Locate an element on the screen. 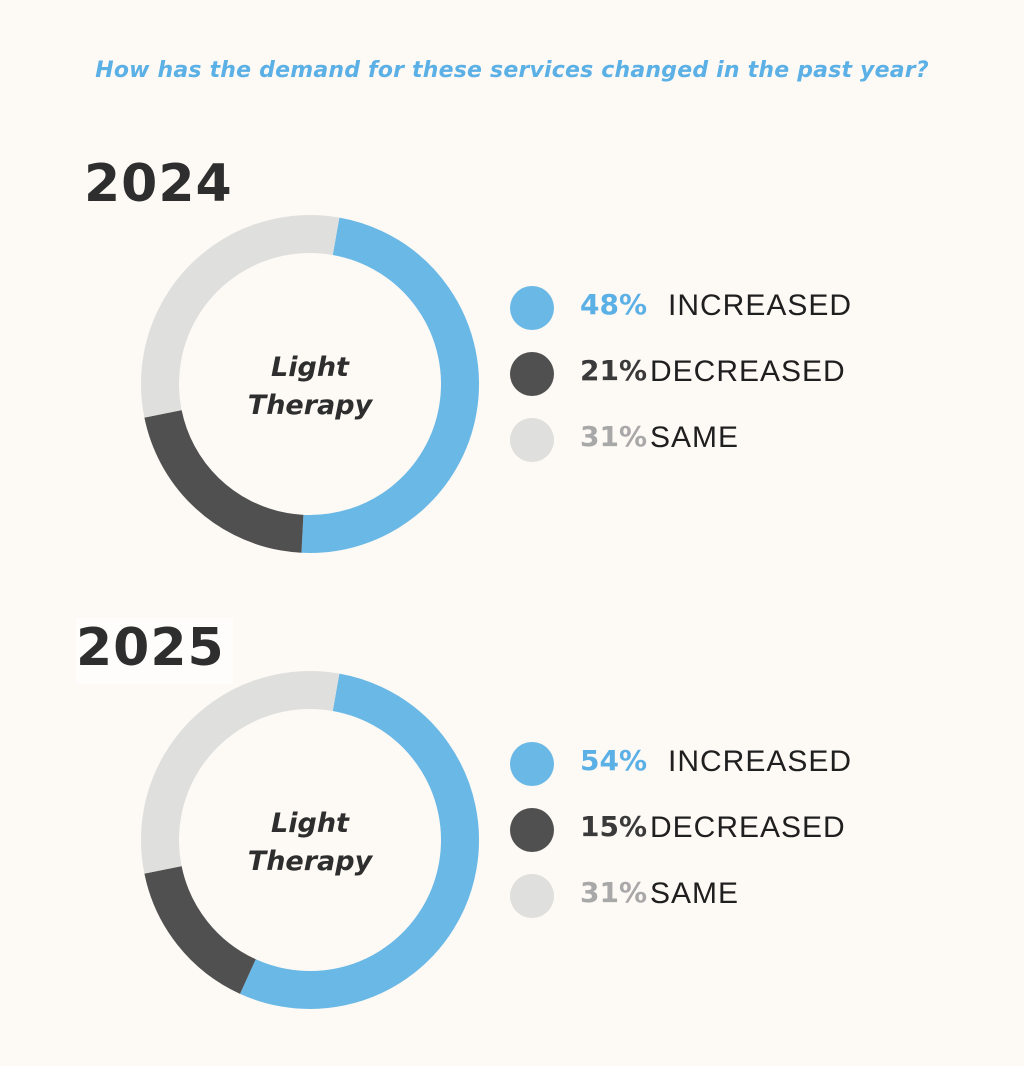  donut-chart-2024: Light Therapy is located at coordinates (310, 384).